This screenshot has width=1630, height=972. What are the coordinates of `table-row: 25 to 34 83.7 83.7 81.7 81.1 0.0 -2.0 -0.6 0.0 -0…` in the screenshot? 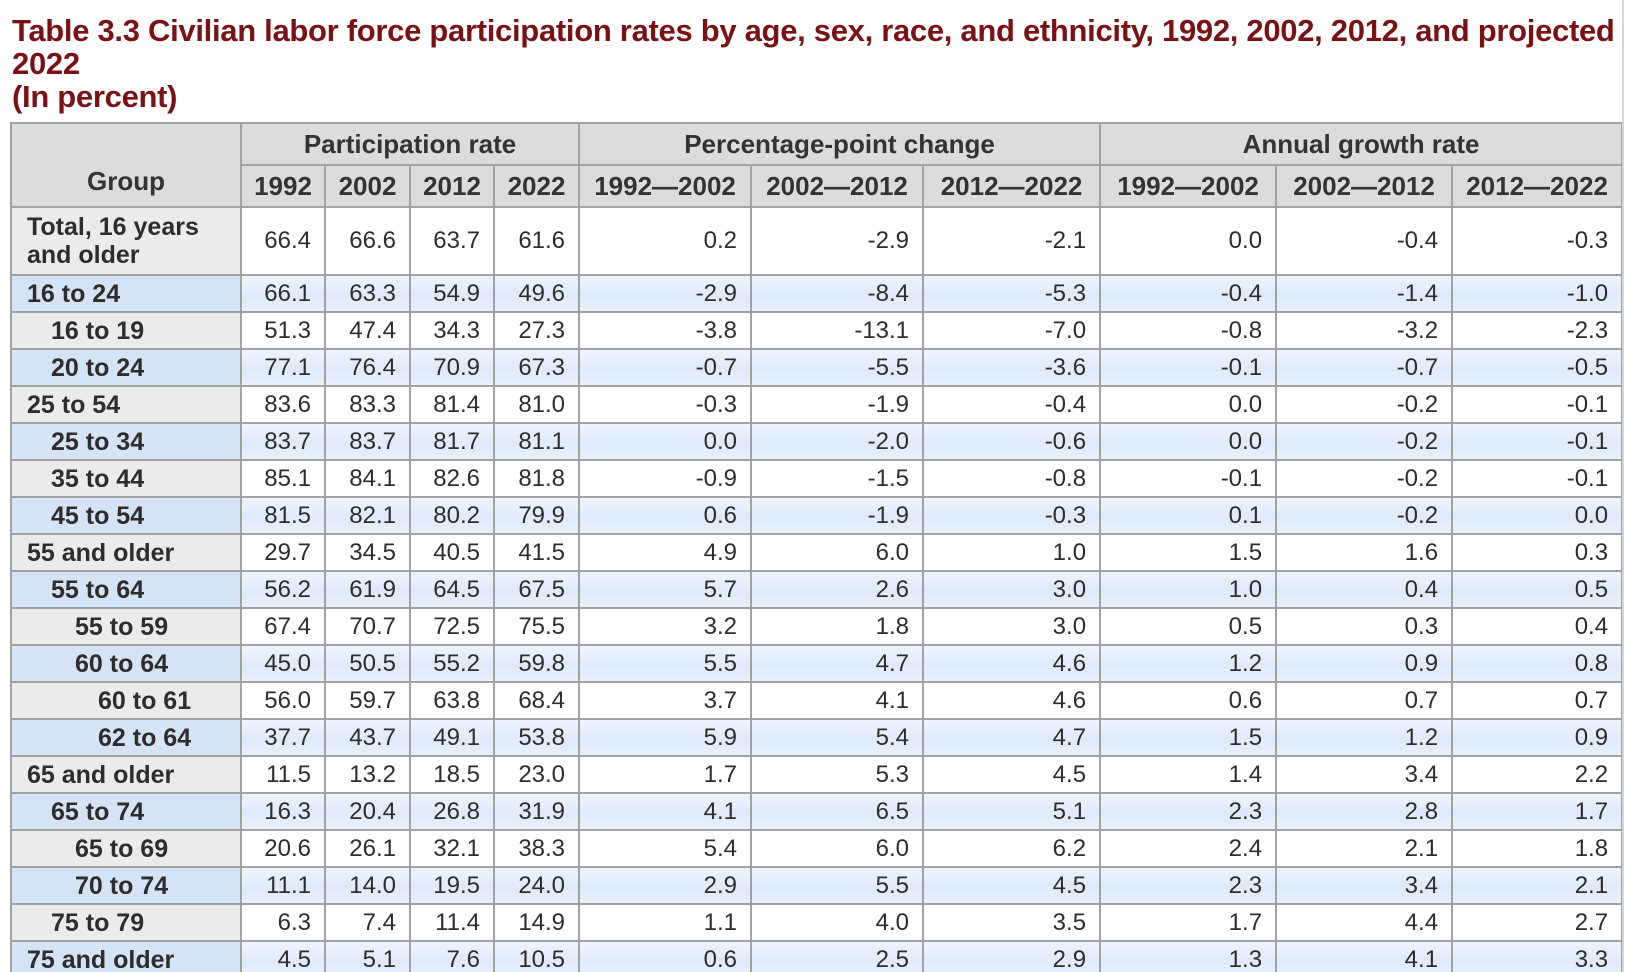 It's located at (817, 441).